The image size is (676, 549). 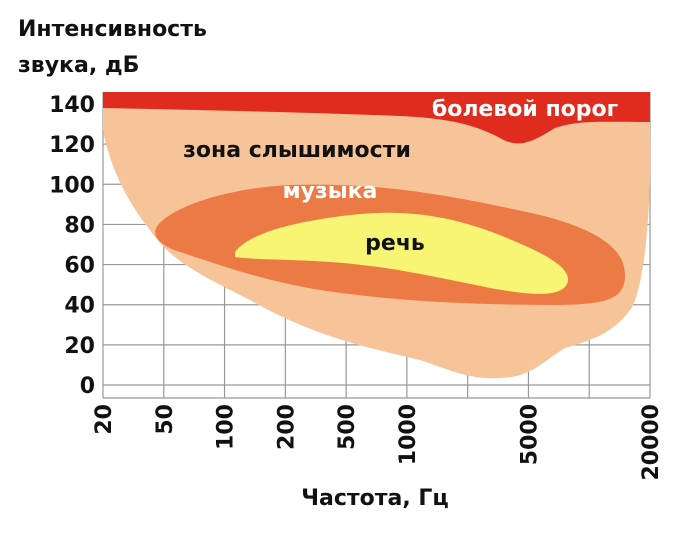 What do you see at coordinates (79, 346) in the screenshot?
I see `y-tick-label: 20` at bounding box center [79, 346].